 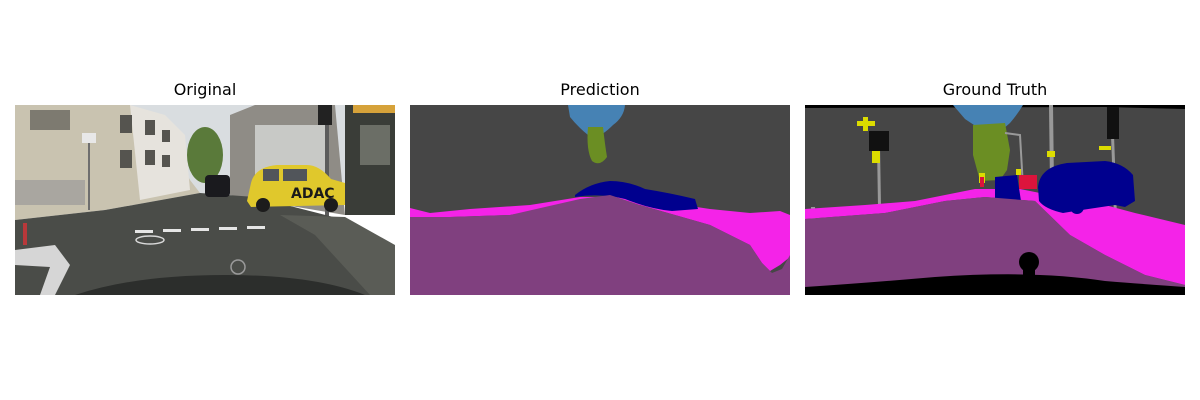 I want to click on unlabeled-region, so click(x=995, y=284).